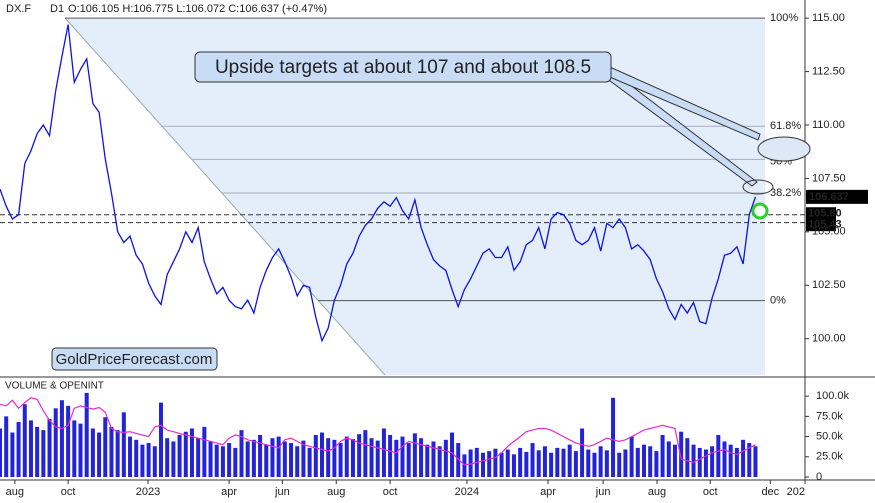  I want to click on watermark: GoldPriceForecast.com, so click(134, 359).